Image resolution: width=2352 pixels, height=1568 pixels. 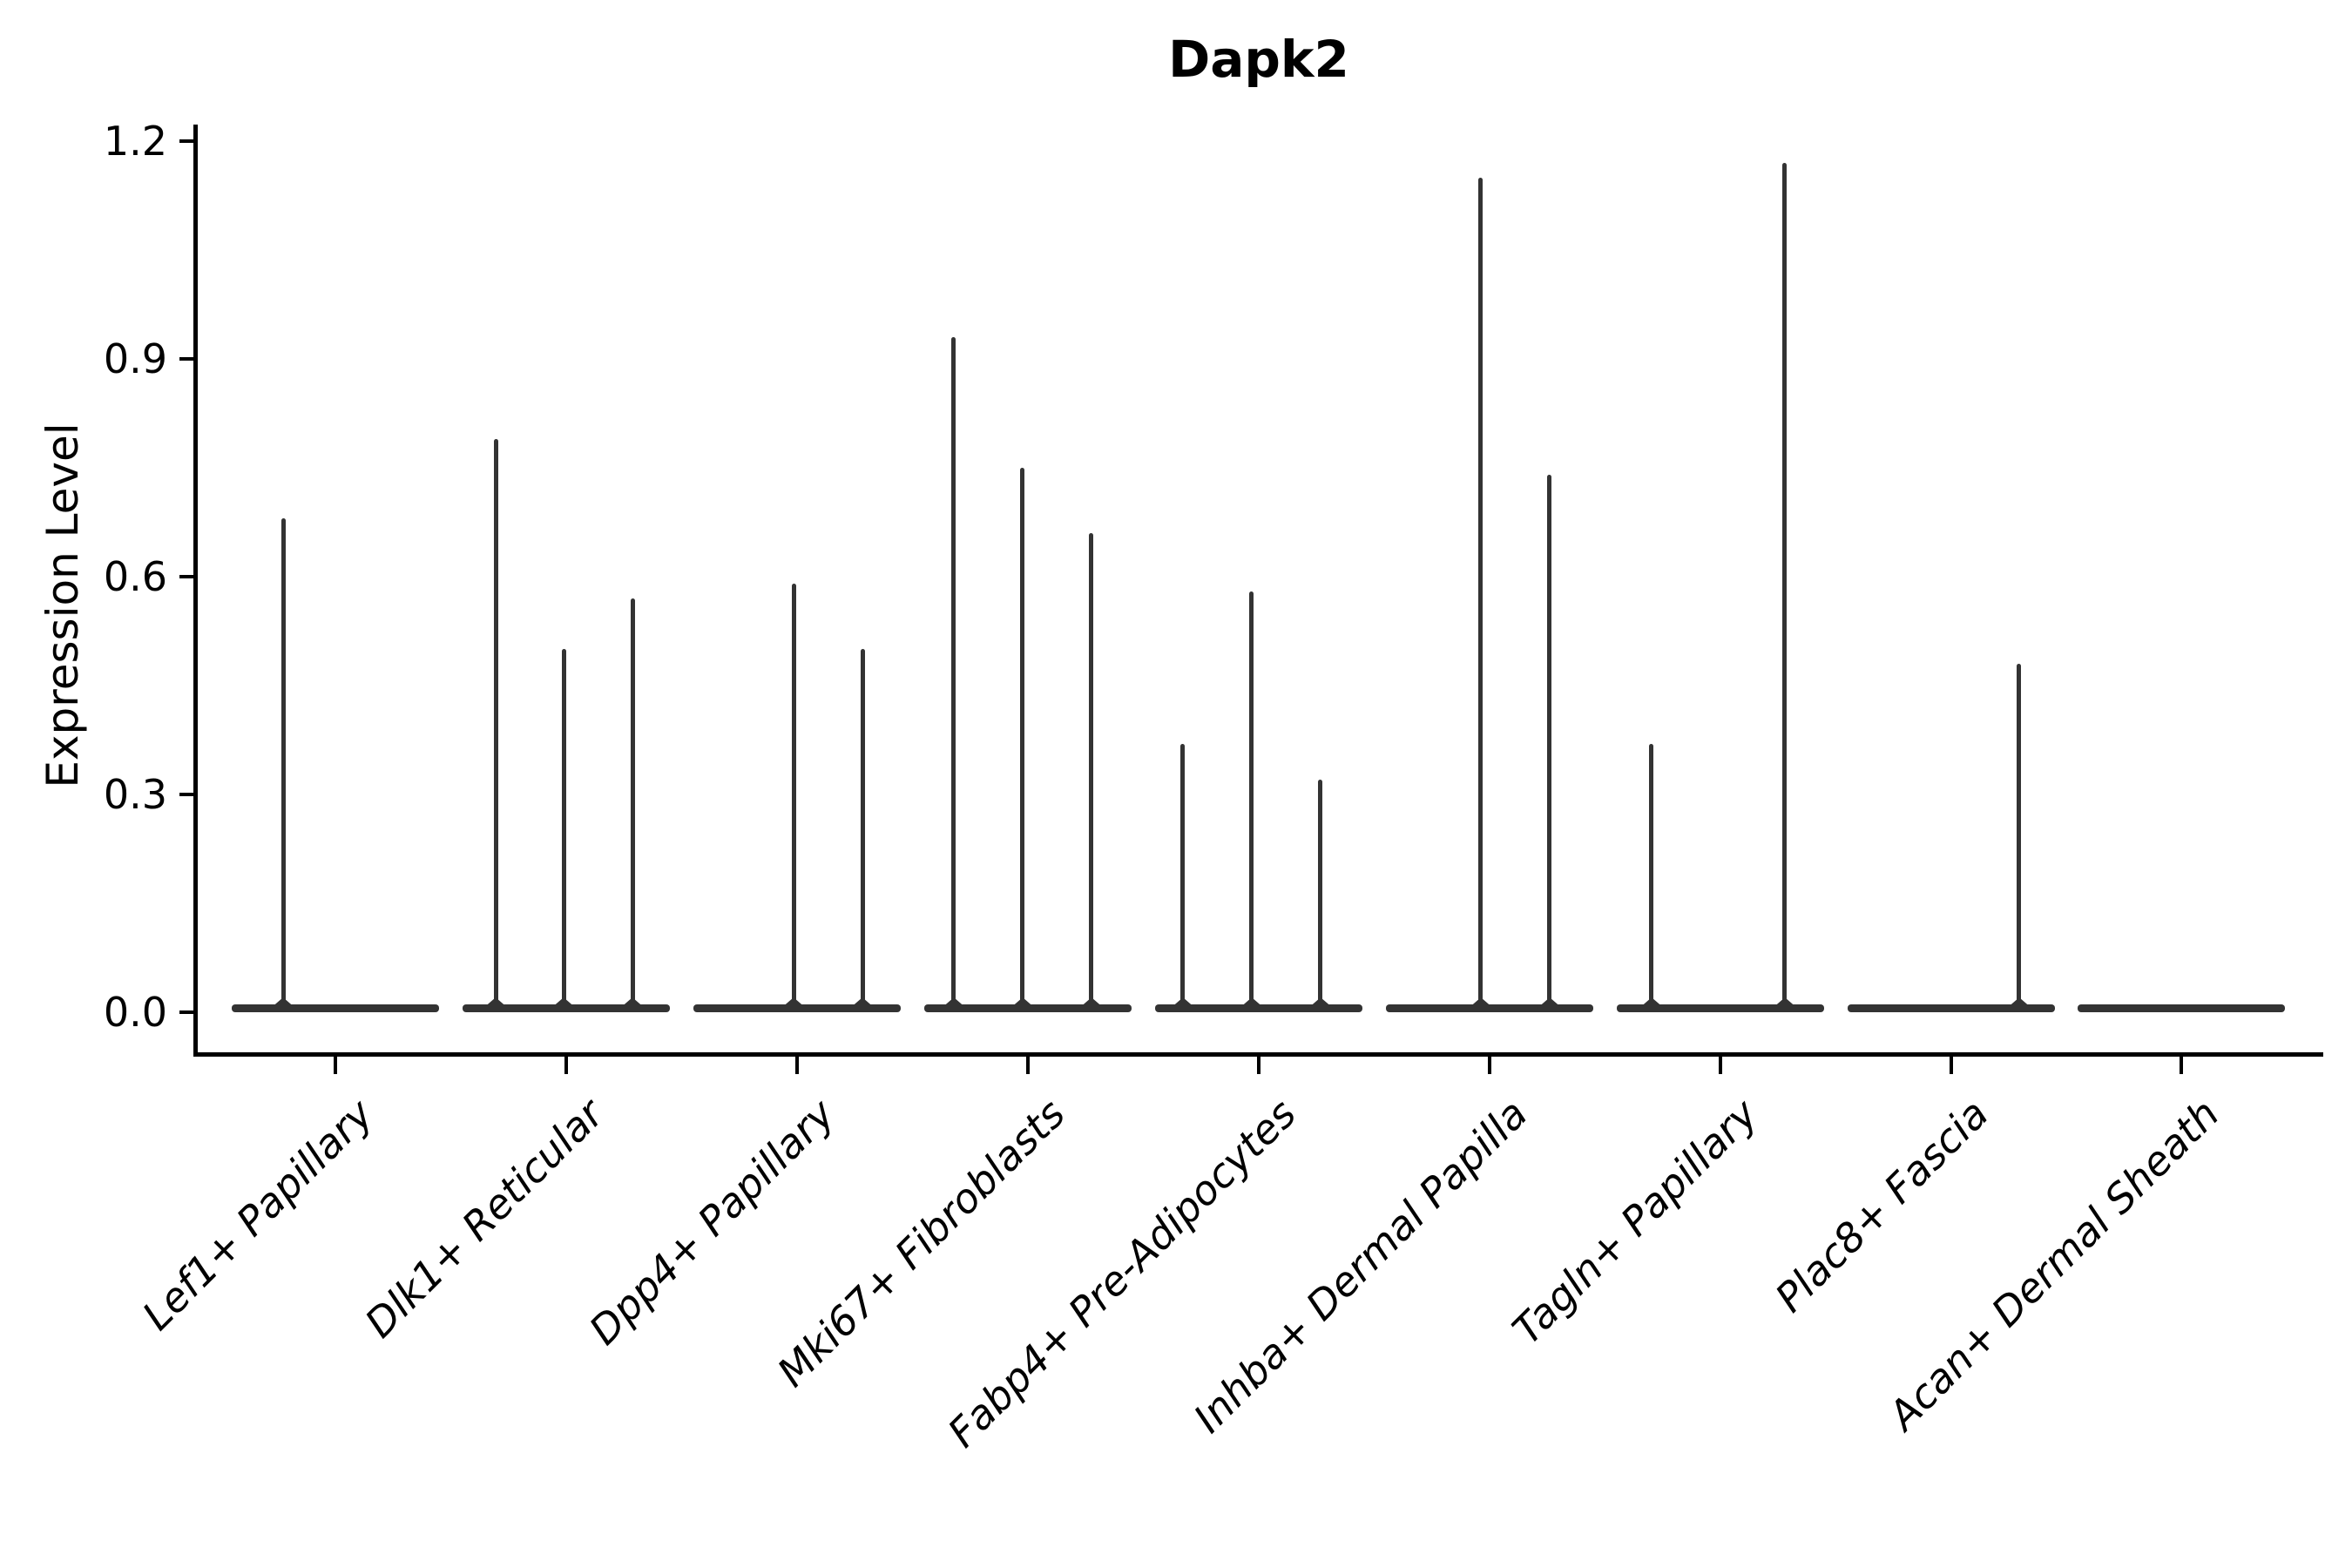 What do you see at coordinates (135, 141) in the screenshot?
I see `y-tick-label: 1.2` at bounding box center [135, 141].